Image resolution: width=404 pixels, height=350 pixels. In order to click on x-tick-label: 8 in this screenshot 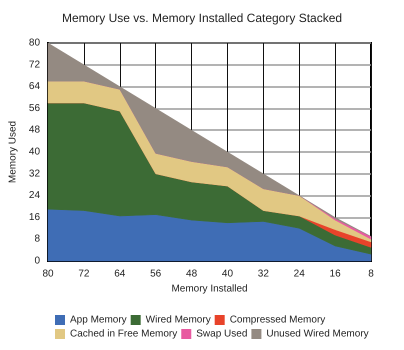, I will do `click(371, 274)`.